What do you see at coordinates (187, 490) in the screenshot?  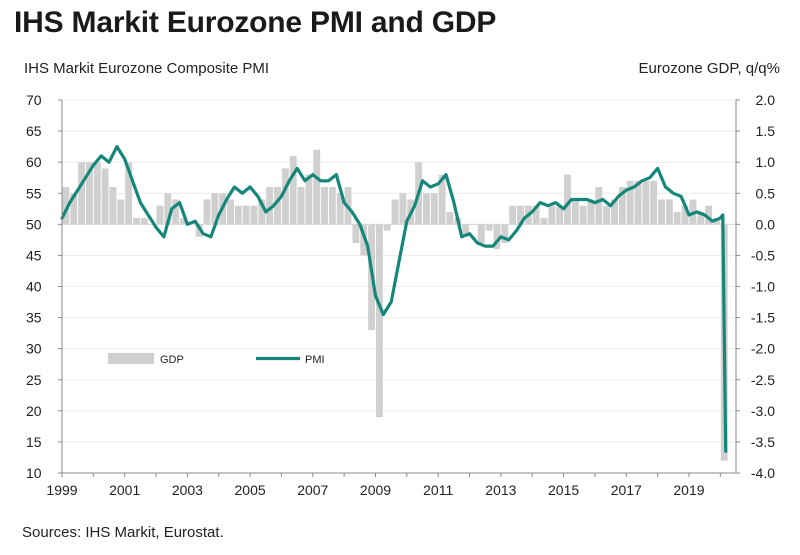 I see `x-tick-label: 2003` at bounding box center [187, 490].